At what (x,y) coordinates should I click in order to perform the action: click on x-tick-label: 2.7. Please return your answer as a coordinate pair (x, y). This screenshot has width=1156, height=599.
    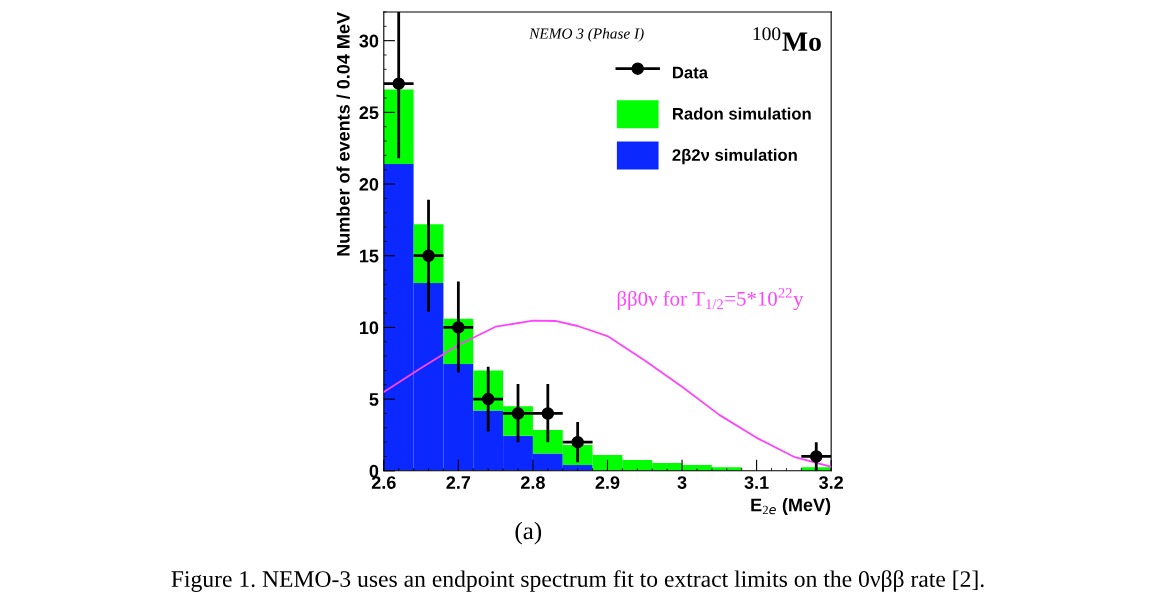
    Looking at the image, I should click on (458, 482).